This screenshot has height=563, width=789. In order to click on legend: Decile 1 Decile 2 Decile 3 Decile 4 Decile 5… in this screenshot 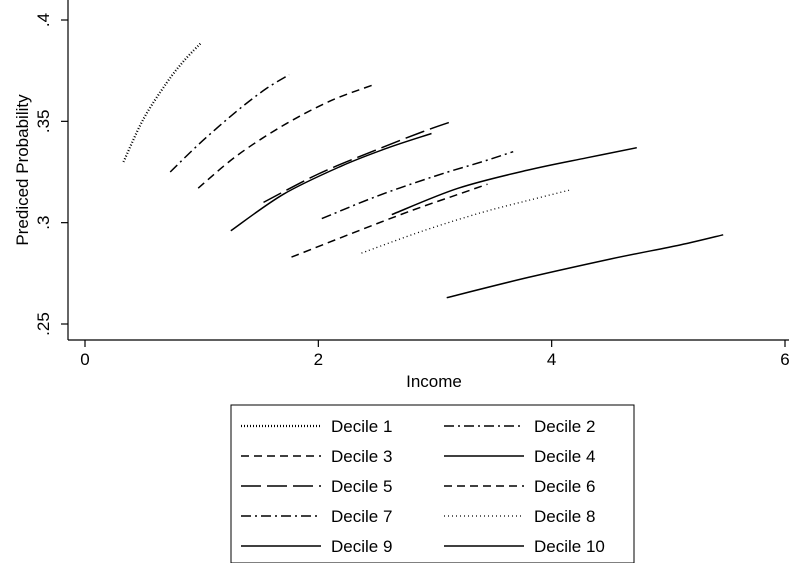, I will do `click(432, 483)`.